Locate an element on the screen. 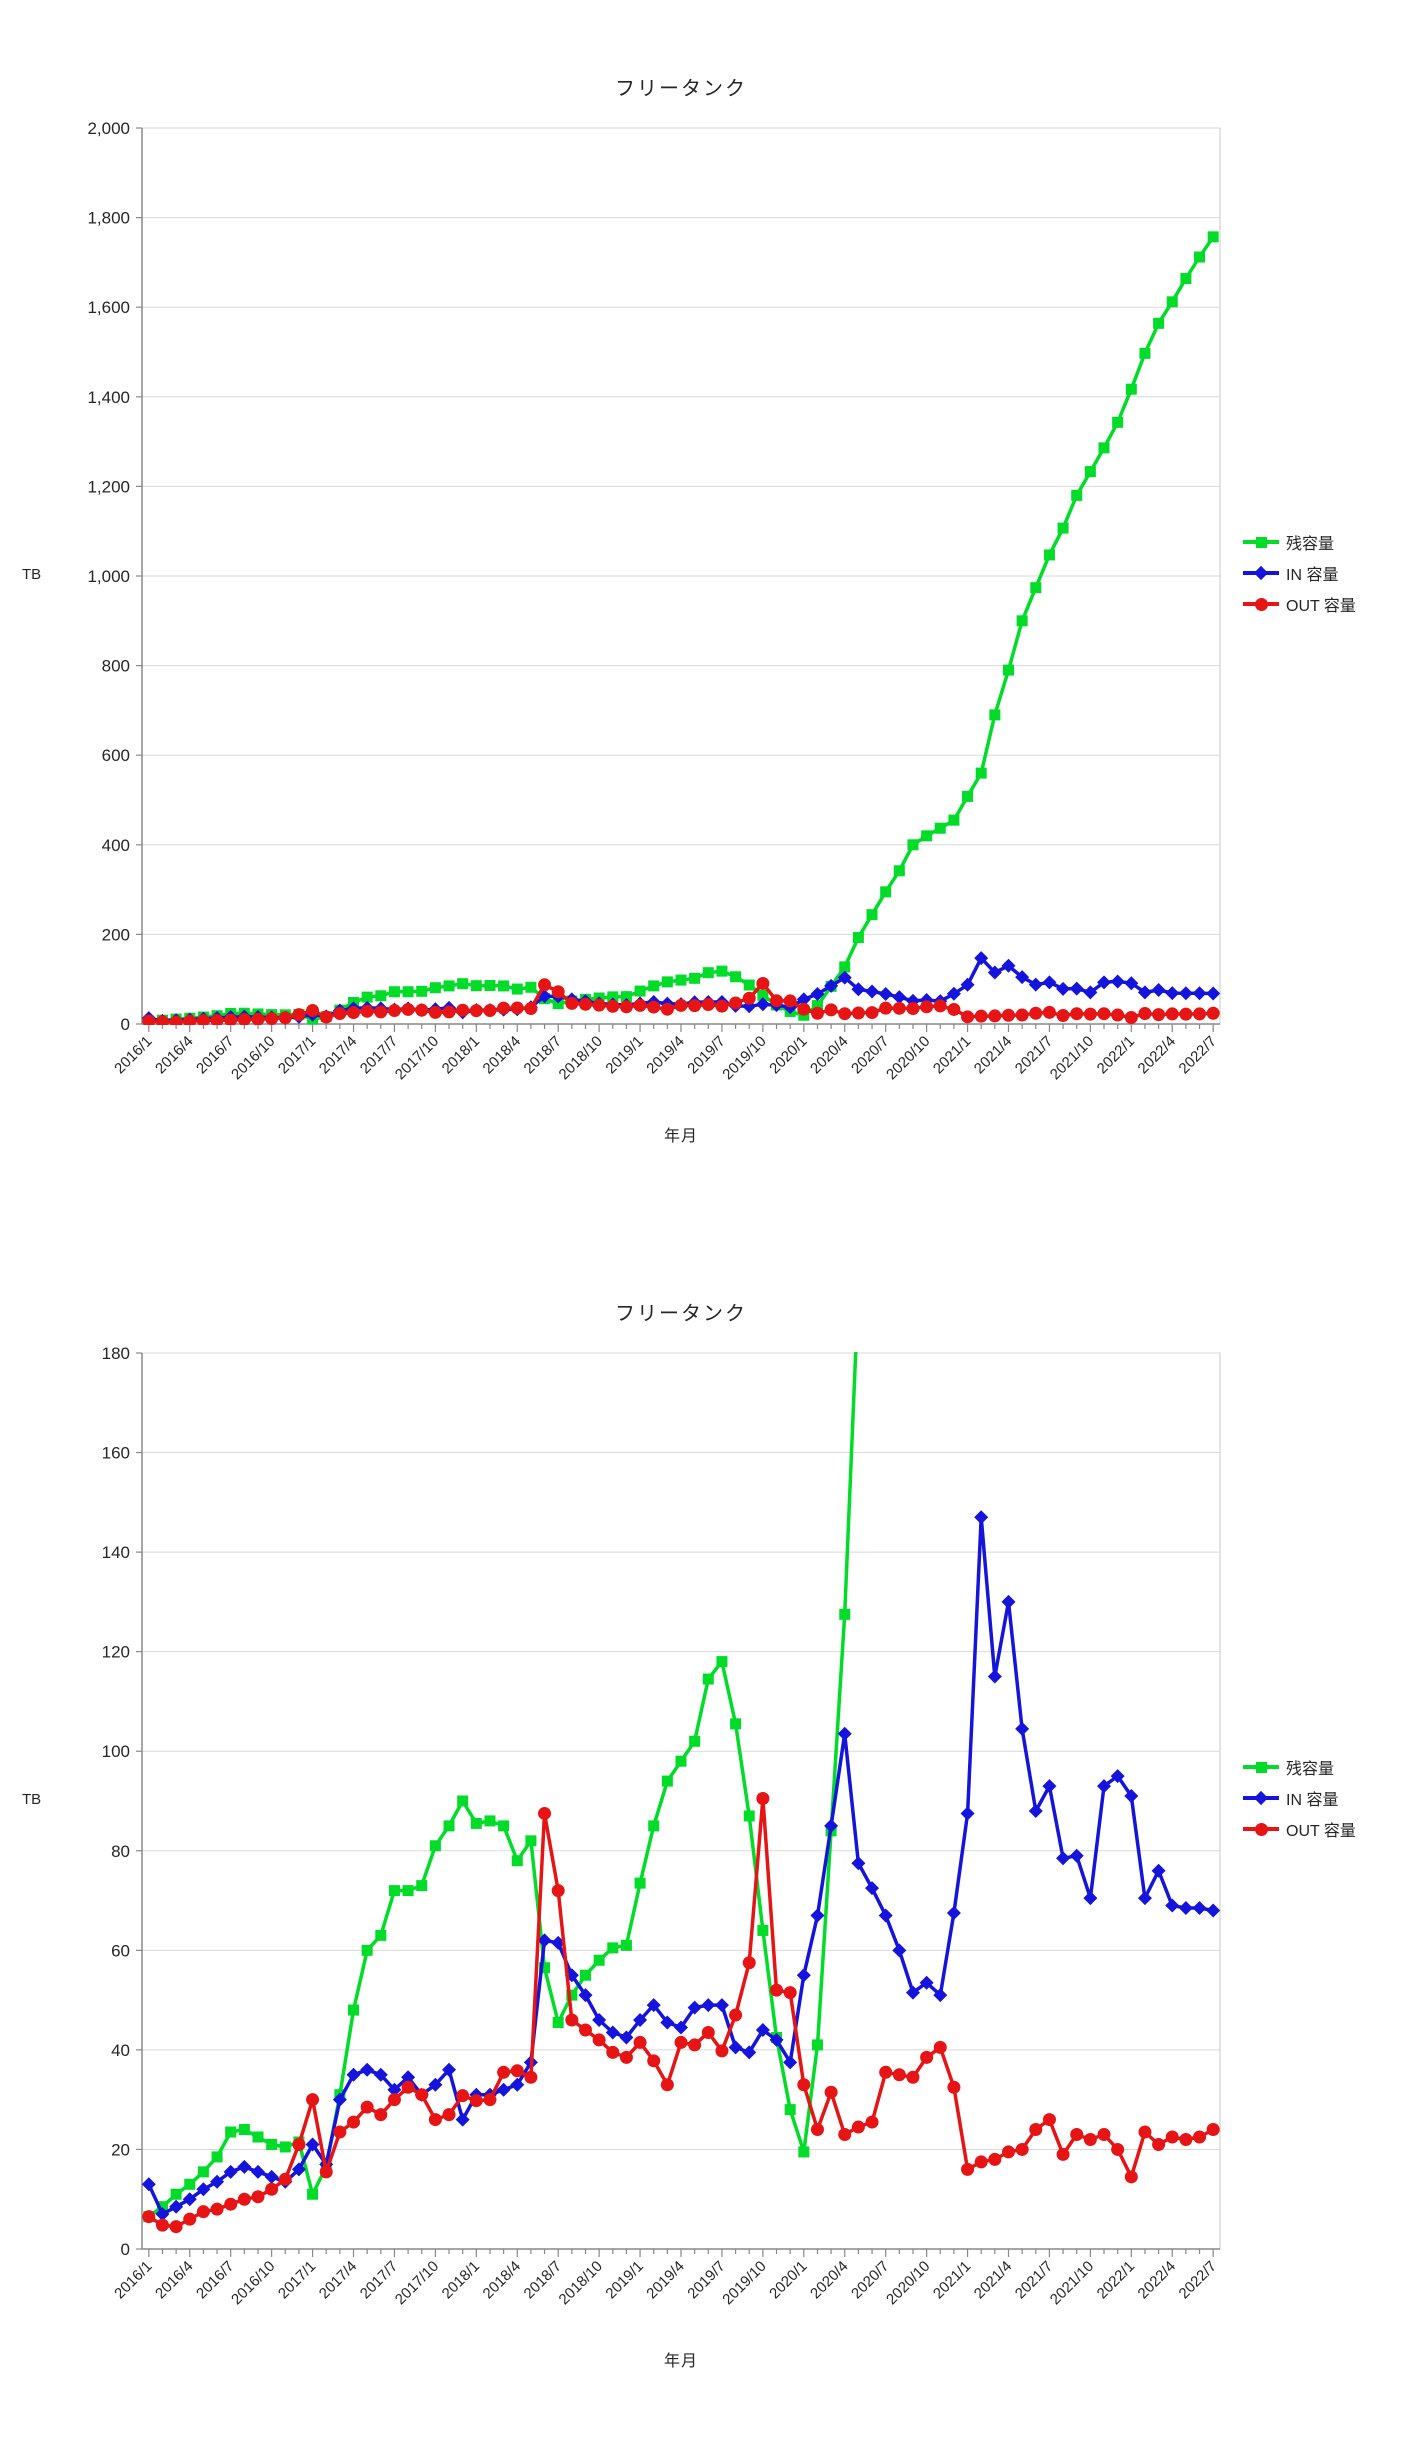 This screenshot has height=2450, width=1425. svg-text: 1,400 is located at coordinates (108, 397).